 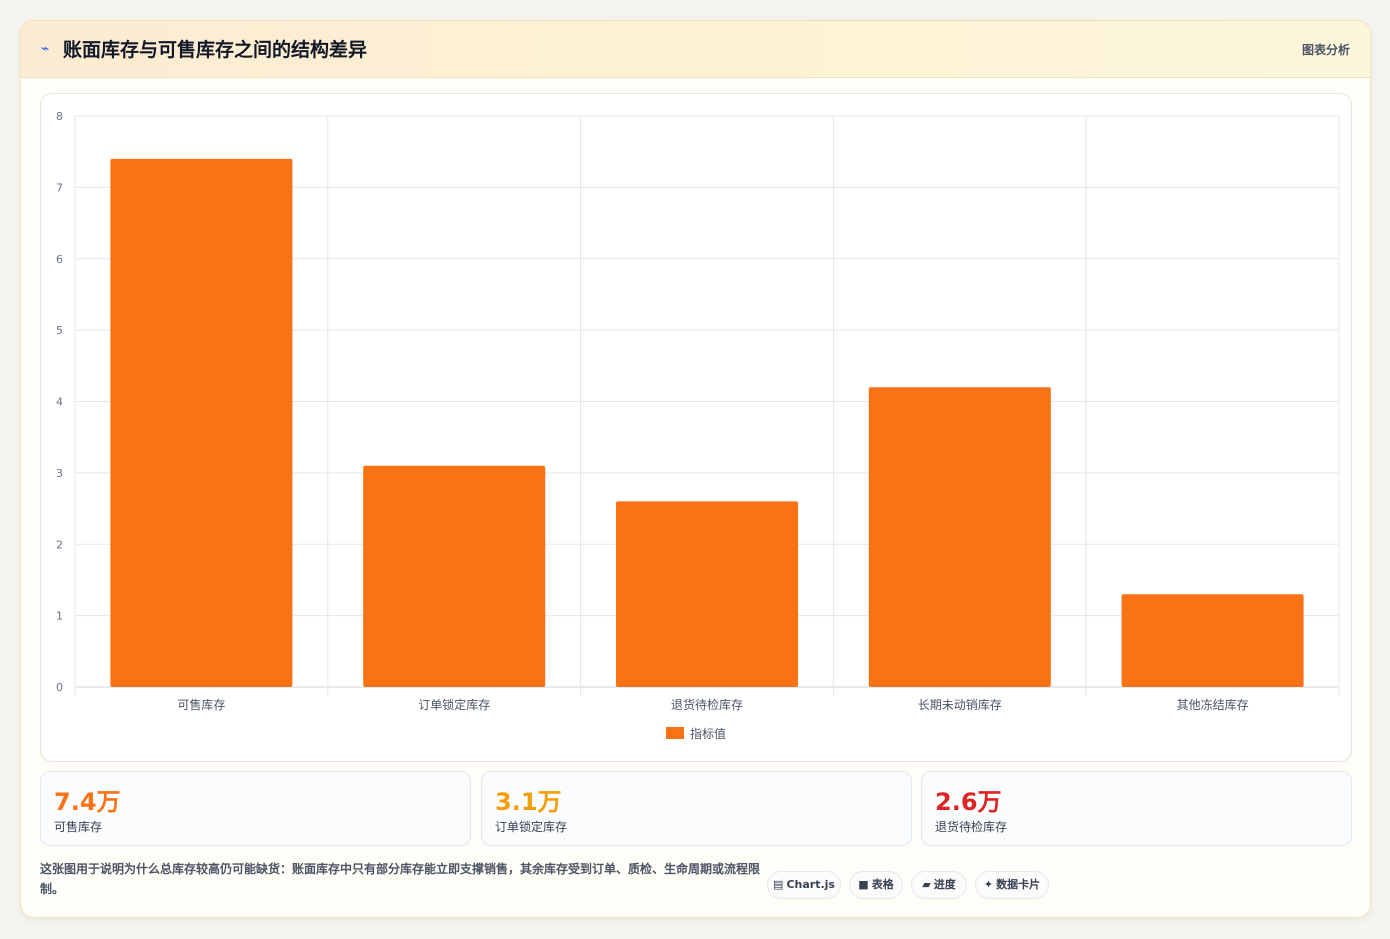 What do you see at coordinates (59, 116) in the screenshot?
I see `y-tick-label: 8` at bounding box center [59, 116].